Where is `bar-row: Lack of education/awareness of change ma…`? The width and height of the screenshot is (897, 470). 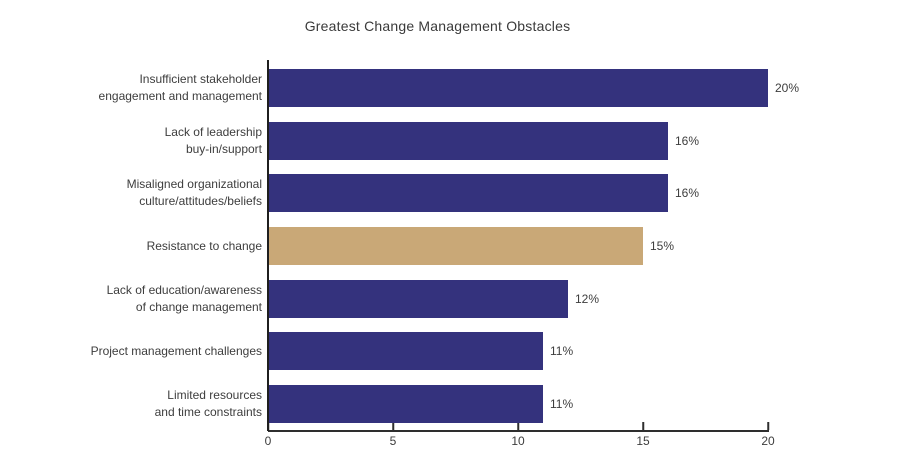
bar-row: Lack of education/awareness of change ma… is located at coordinates (448, 298).